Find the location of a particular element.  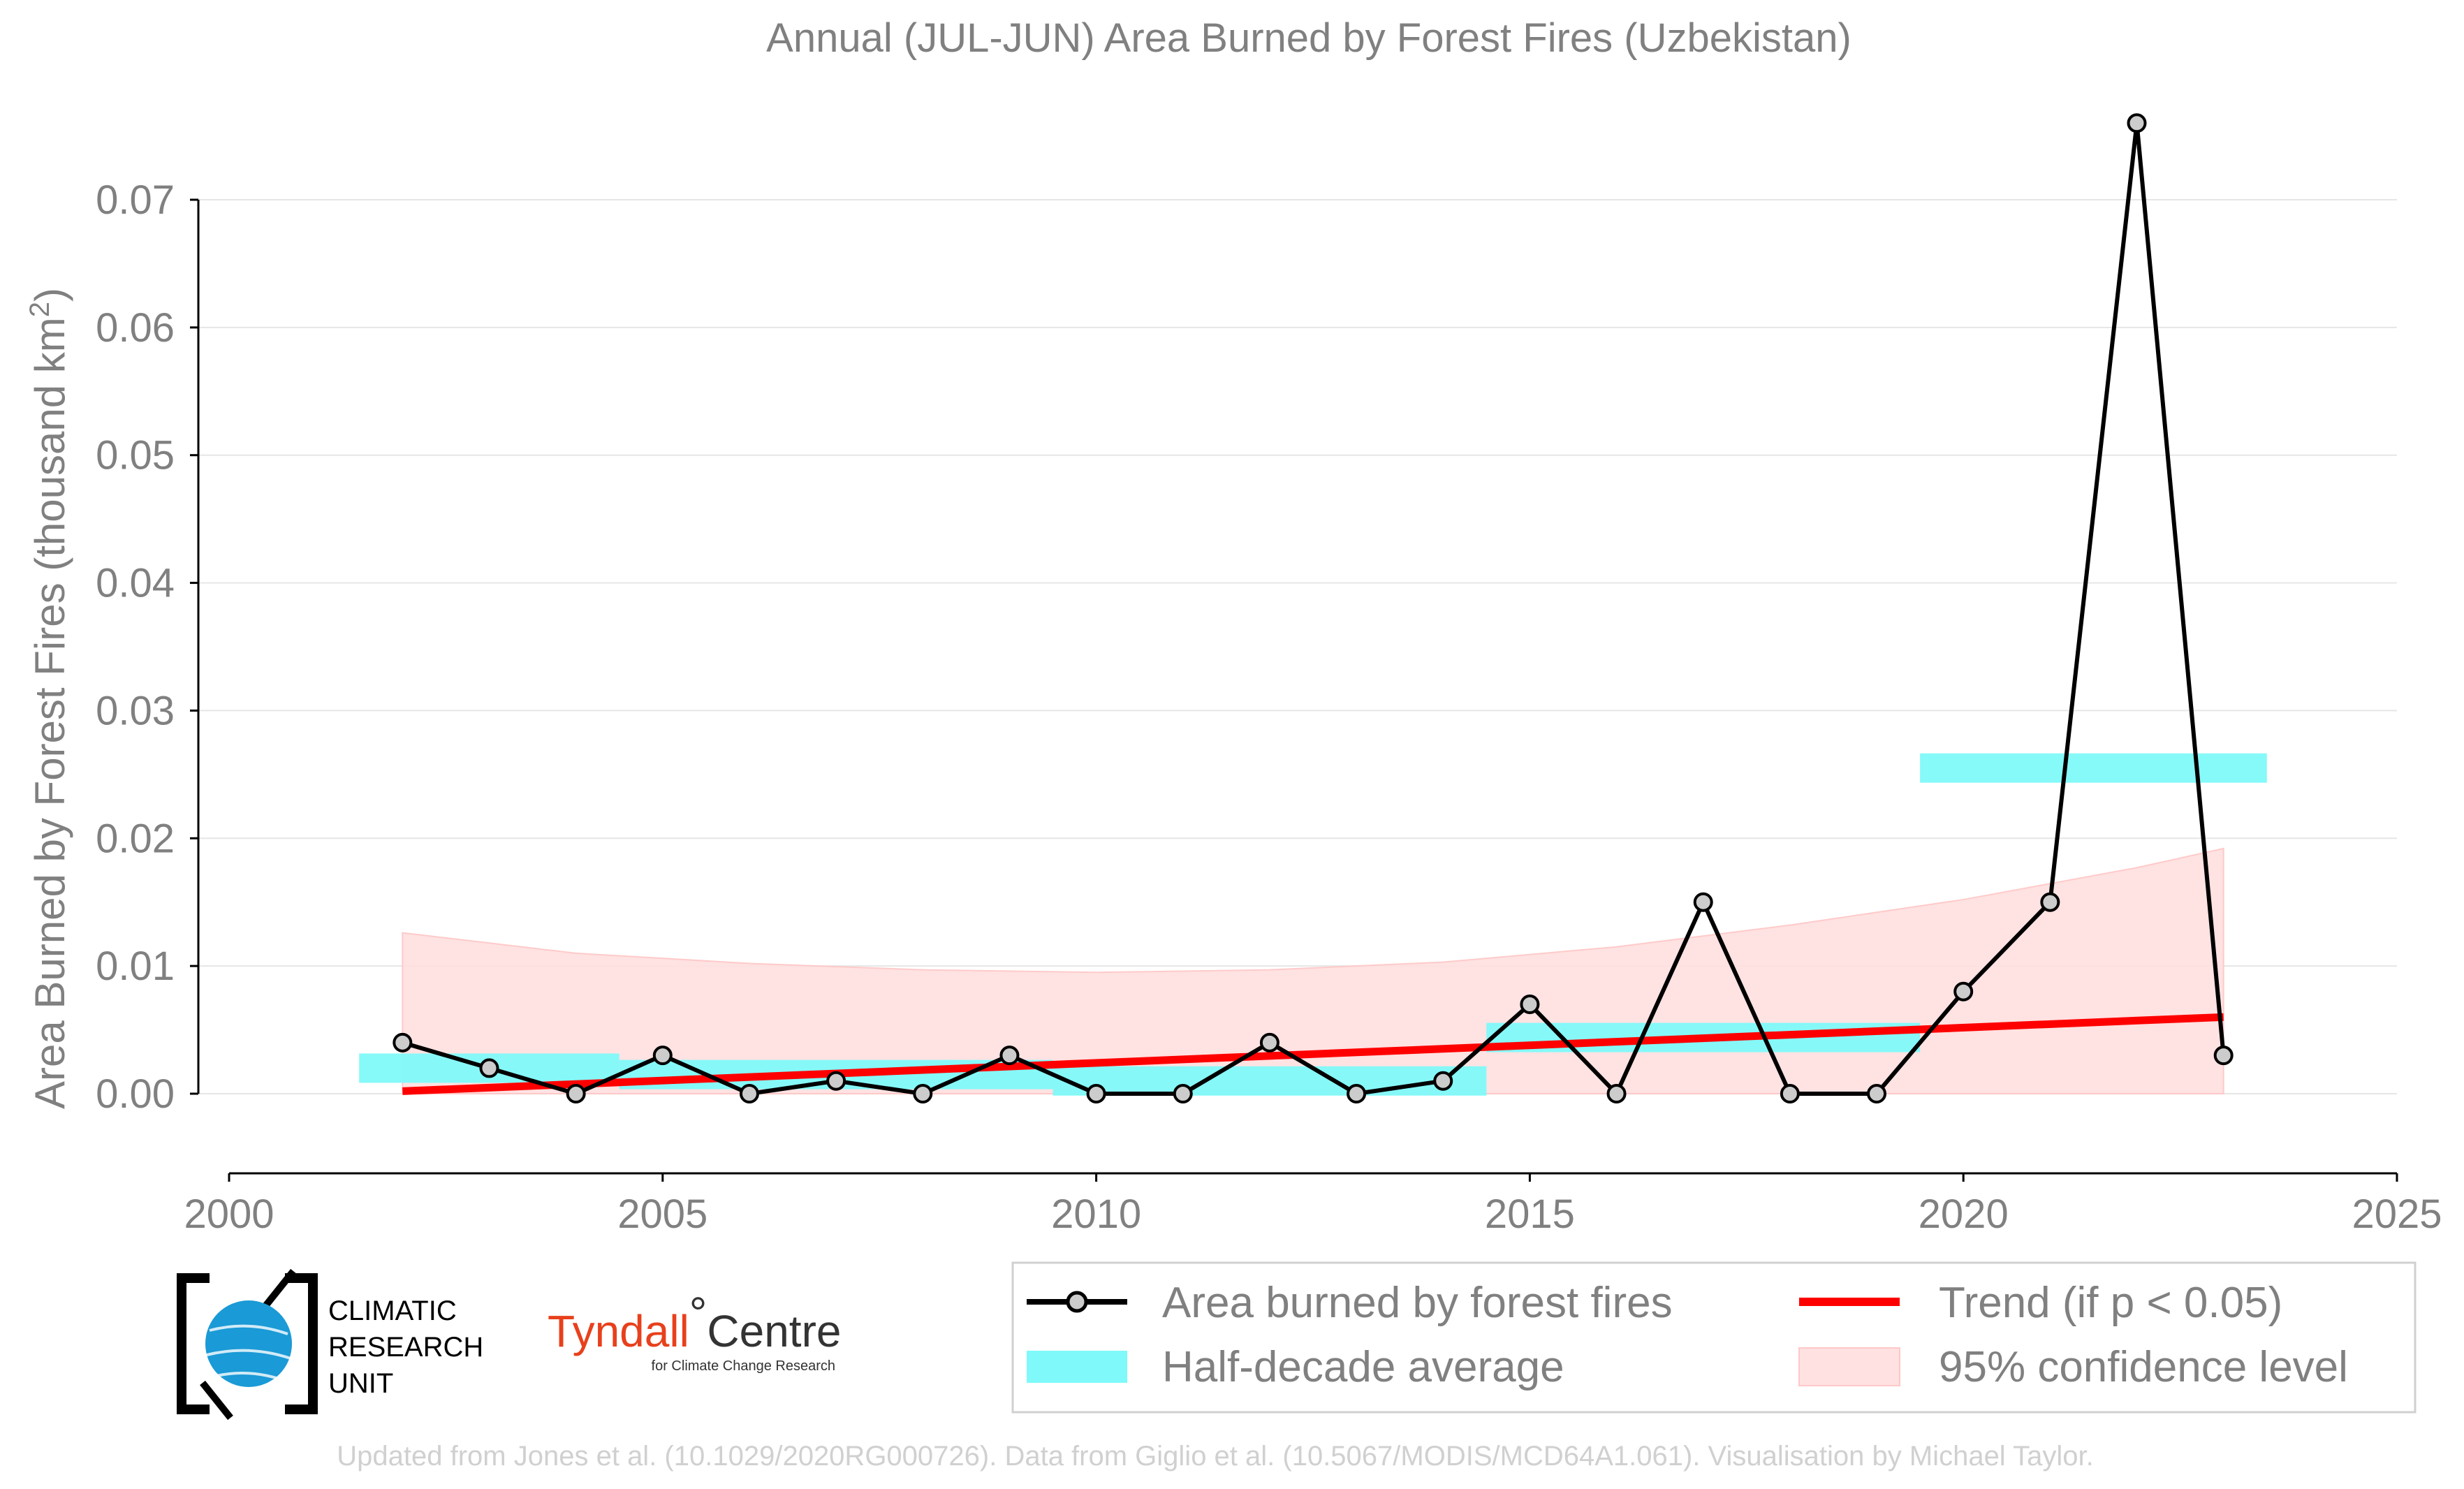

y-tick-label-0: 0.00 is located at coordinates (135, 1094).